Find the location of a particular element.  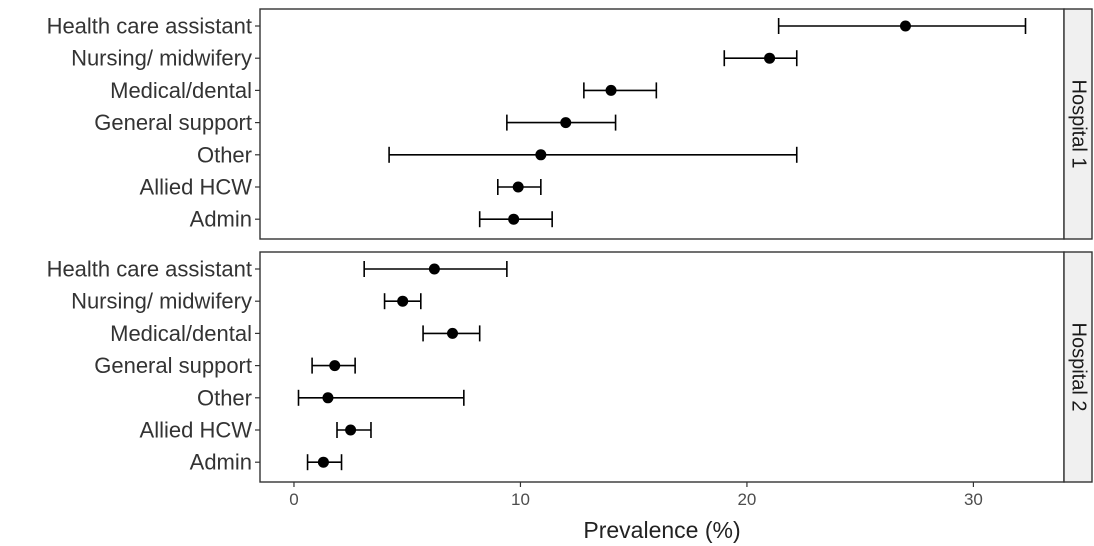

facet-label: Hospital 2 is located at coordinates (1079, 367).